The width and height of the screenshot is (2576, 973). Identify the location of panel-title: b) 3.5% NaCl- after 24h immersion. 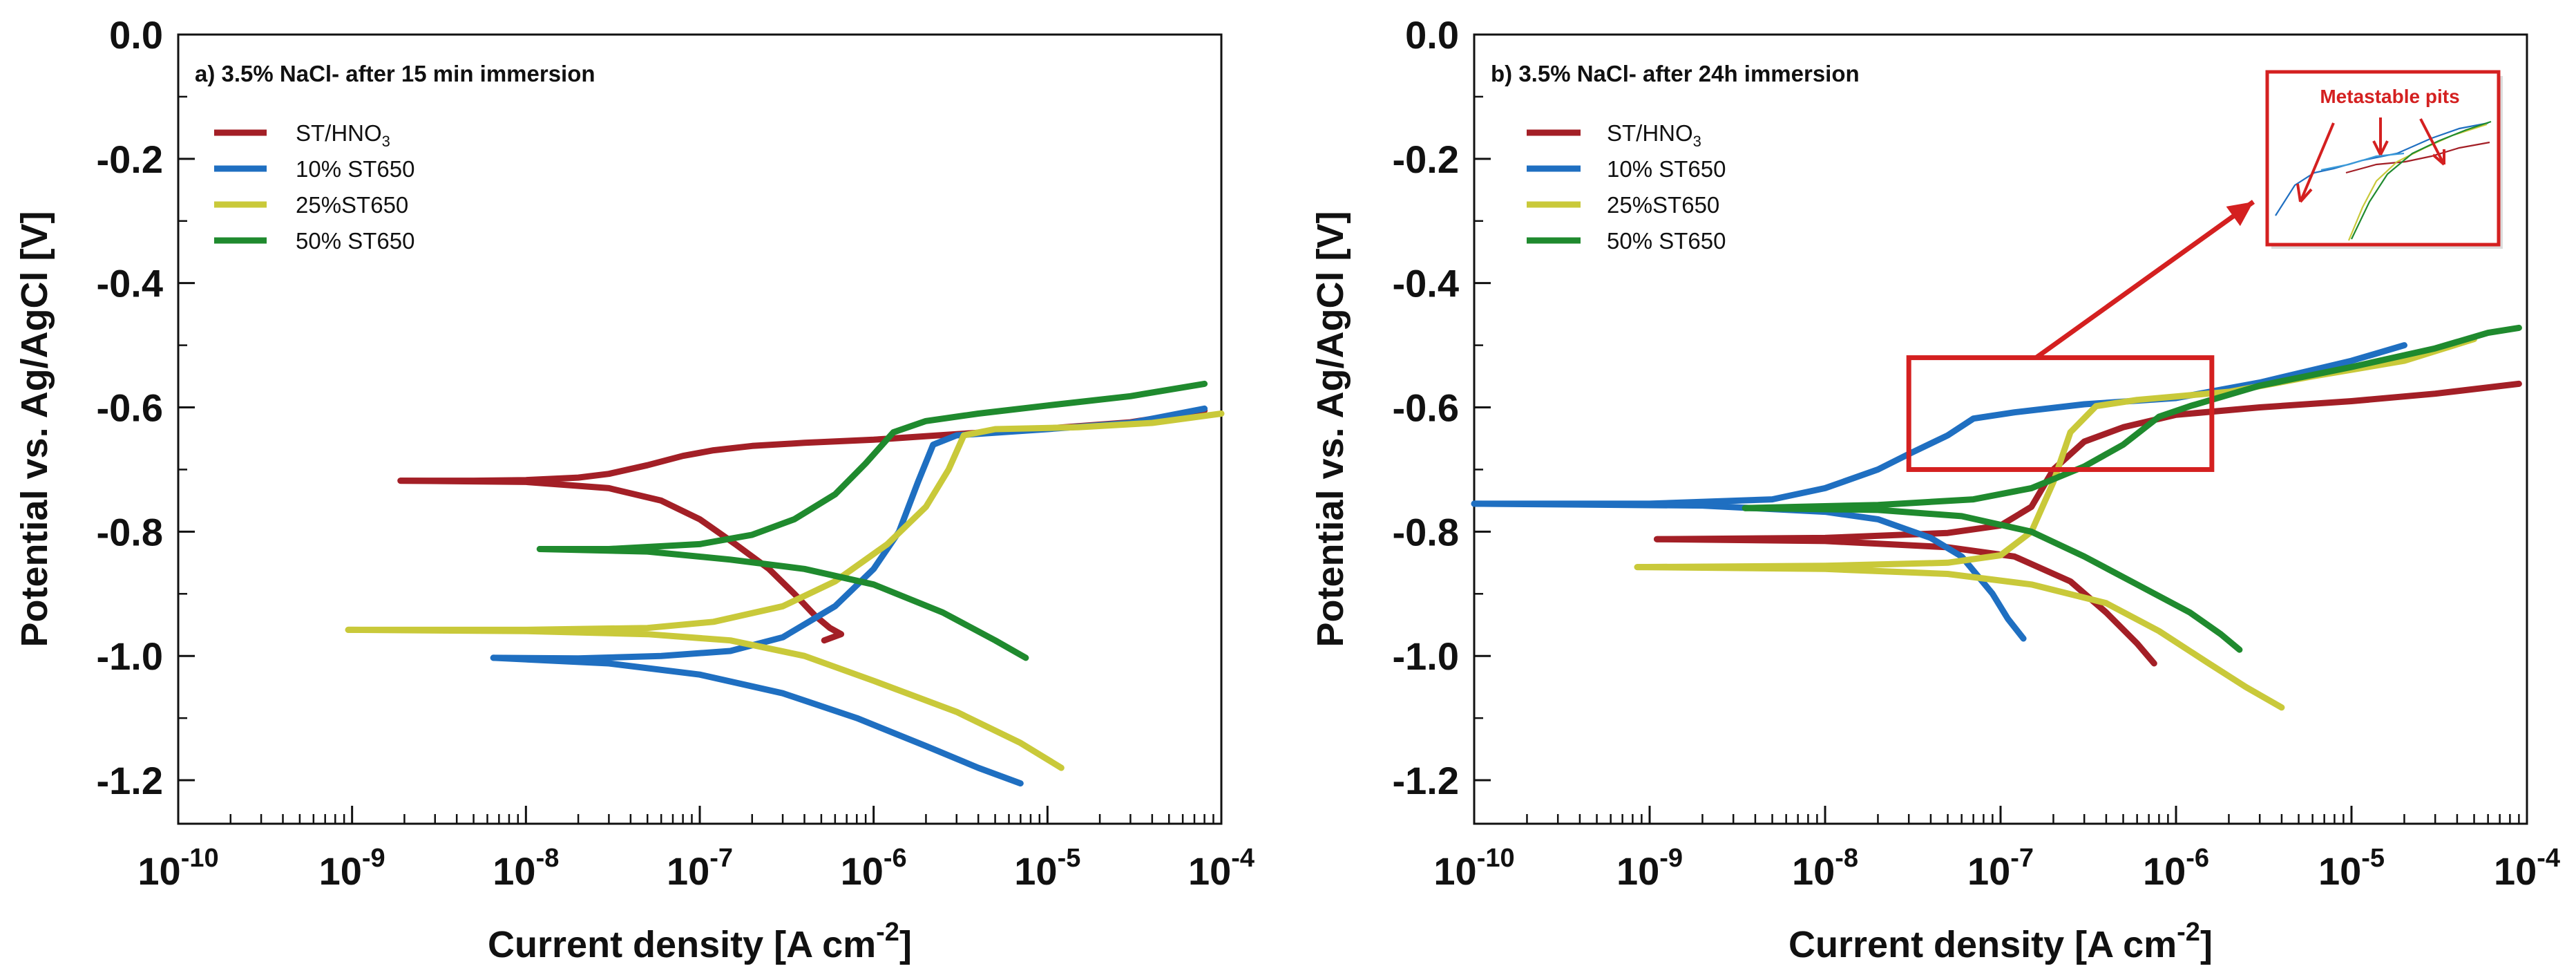
(1675, 73).